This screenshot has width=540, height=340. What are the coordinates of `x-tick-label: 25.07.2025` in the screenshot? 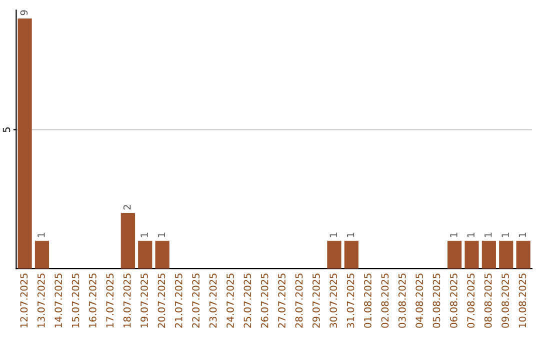 It's located at (248, 301).